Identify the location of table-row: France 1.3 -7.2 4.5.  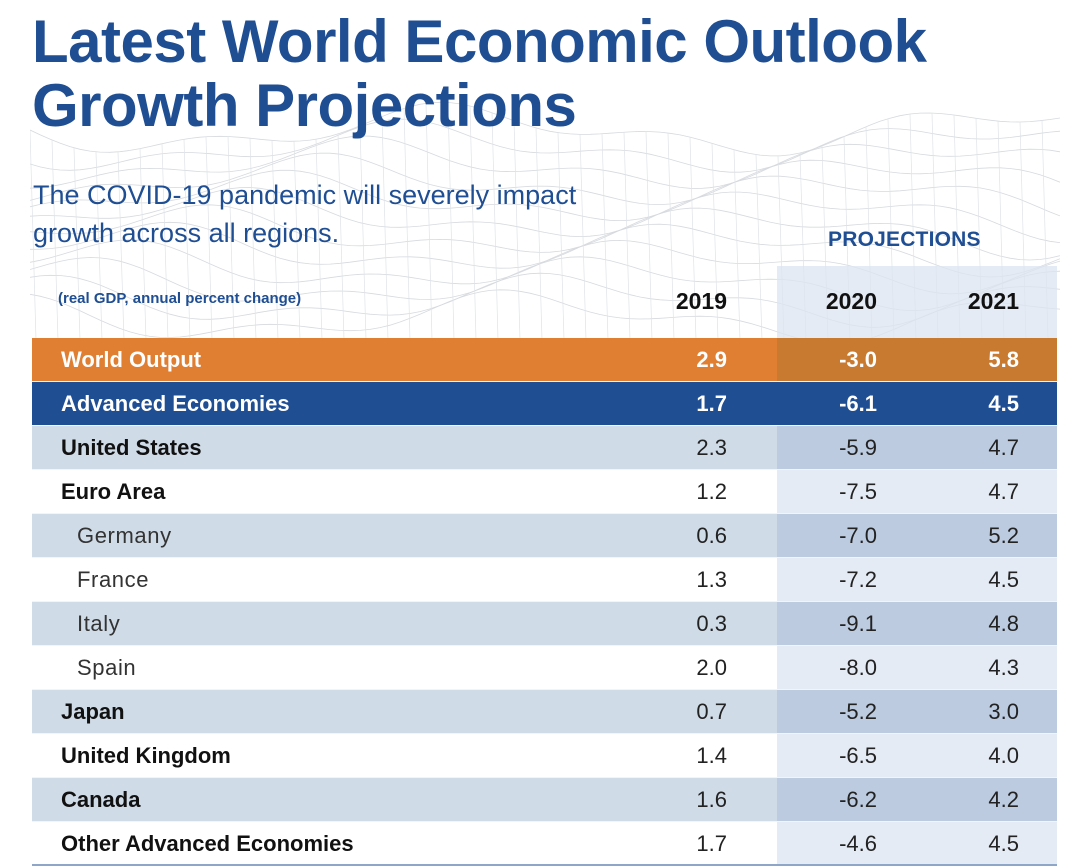
(544, 580).